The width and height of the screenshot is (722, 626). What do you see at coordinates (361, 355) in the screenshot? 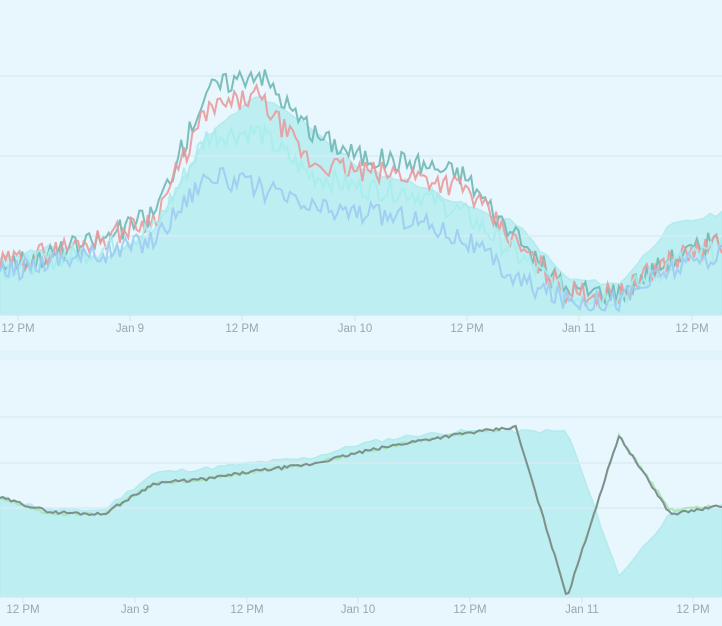
I see `chart-separator` at bounding box center [361, 355].